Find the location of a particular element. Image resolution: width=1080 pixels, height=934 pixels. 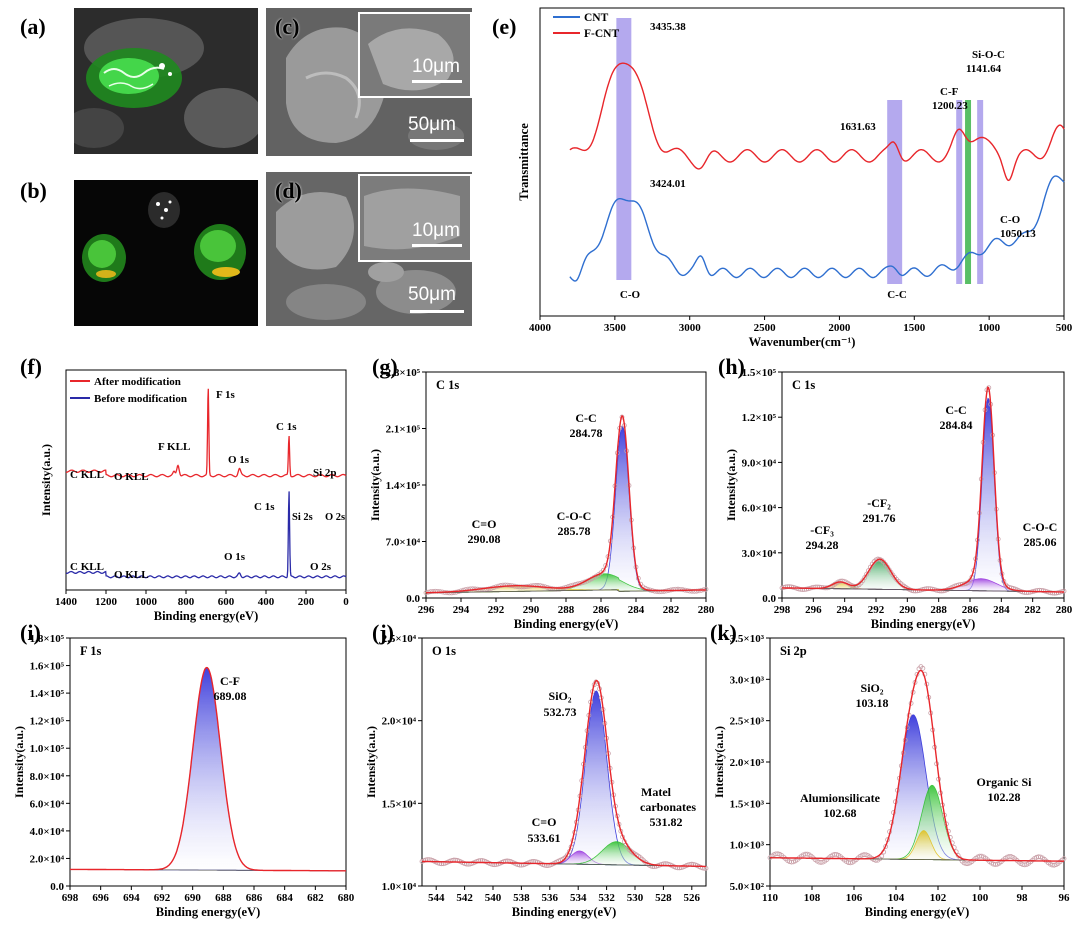

chart-j-envelope is located at coordinates (563, 773).